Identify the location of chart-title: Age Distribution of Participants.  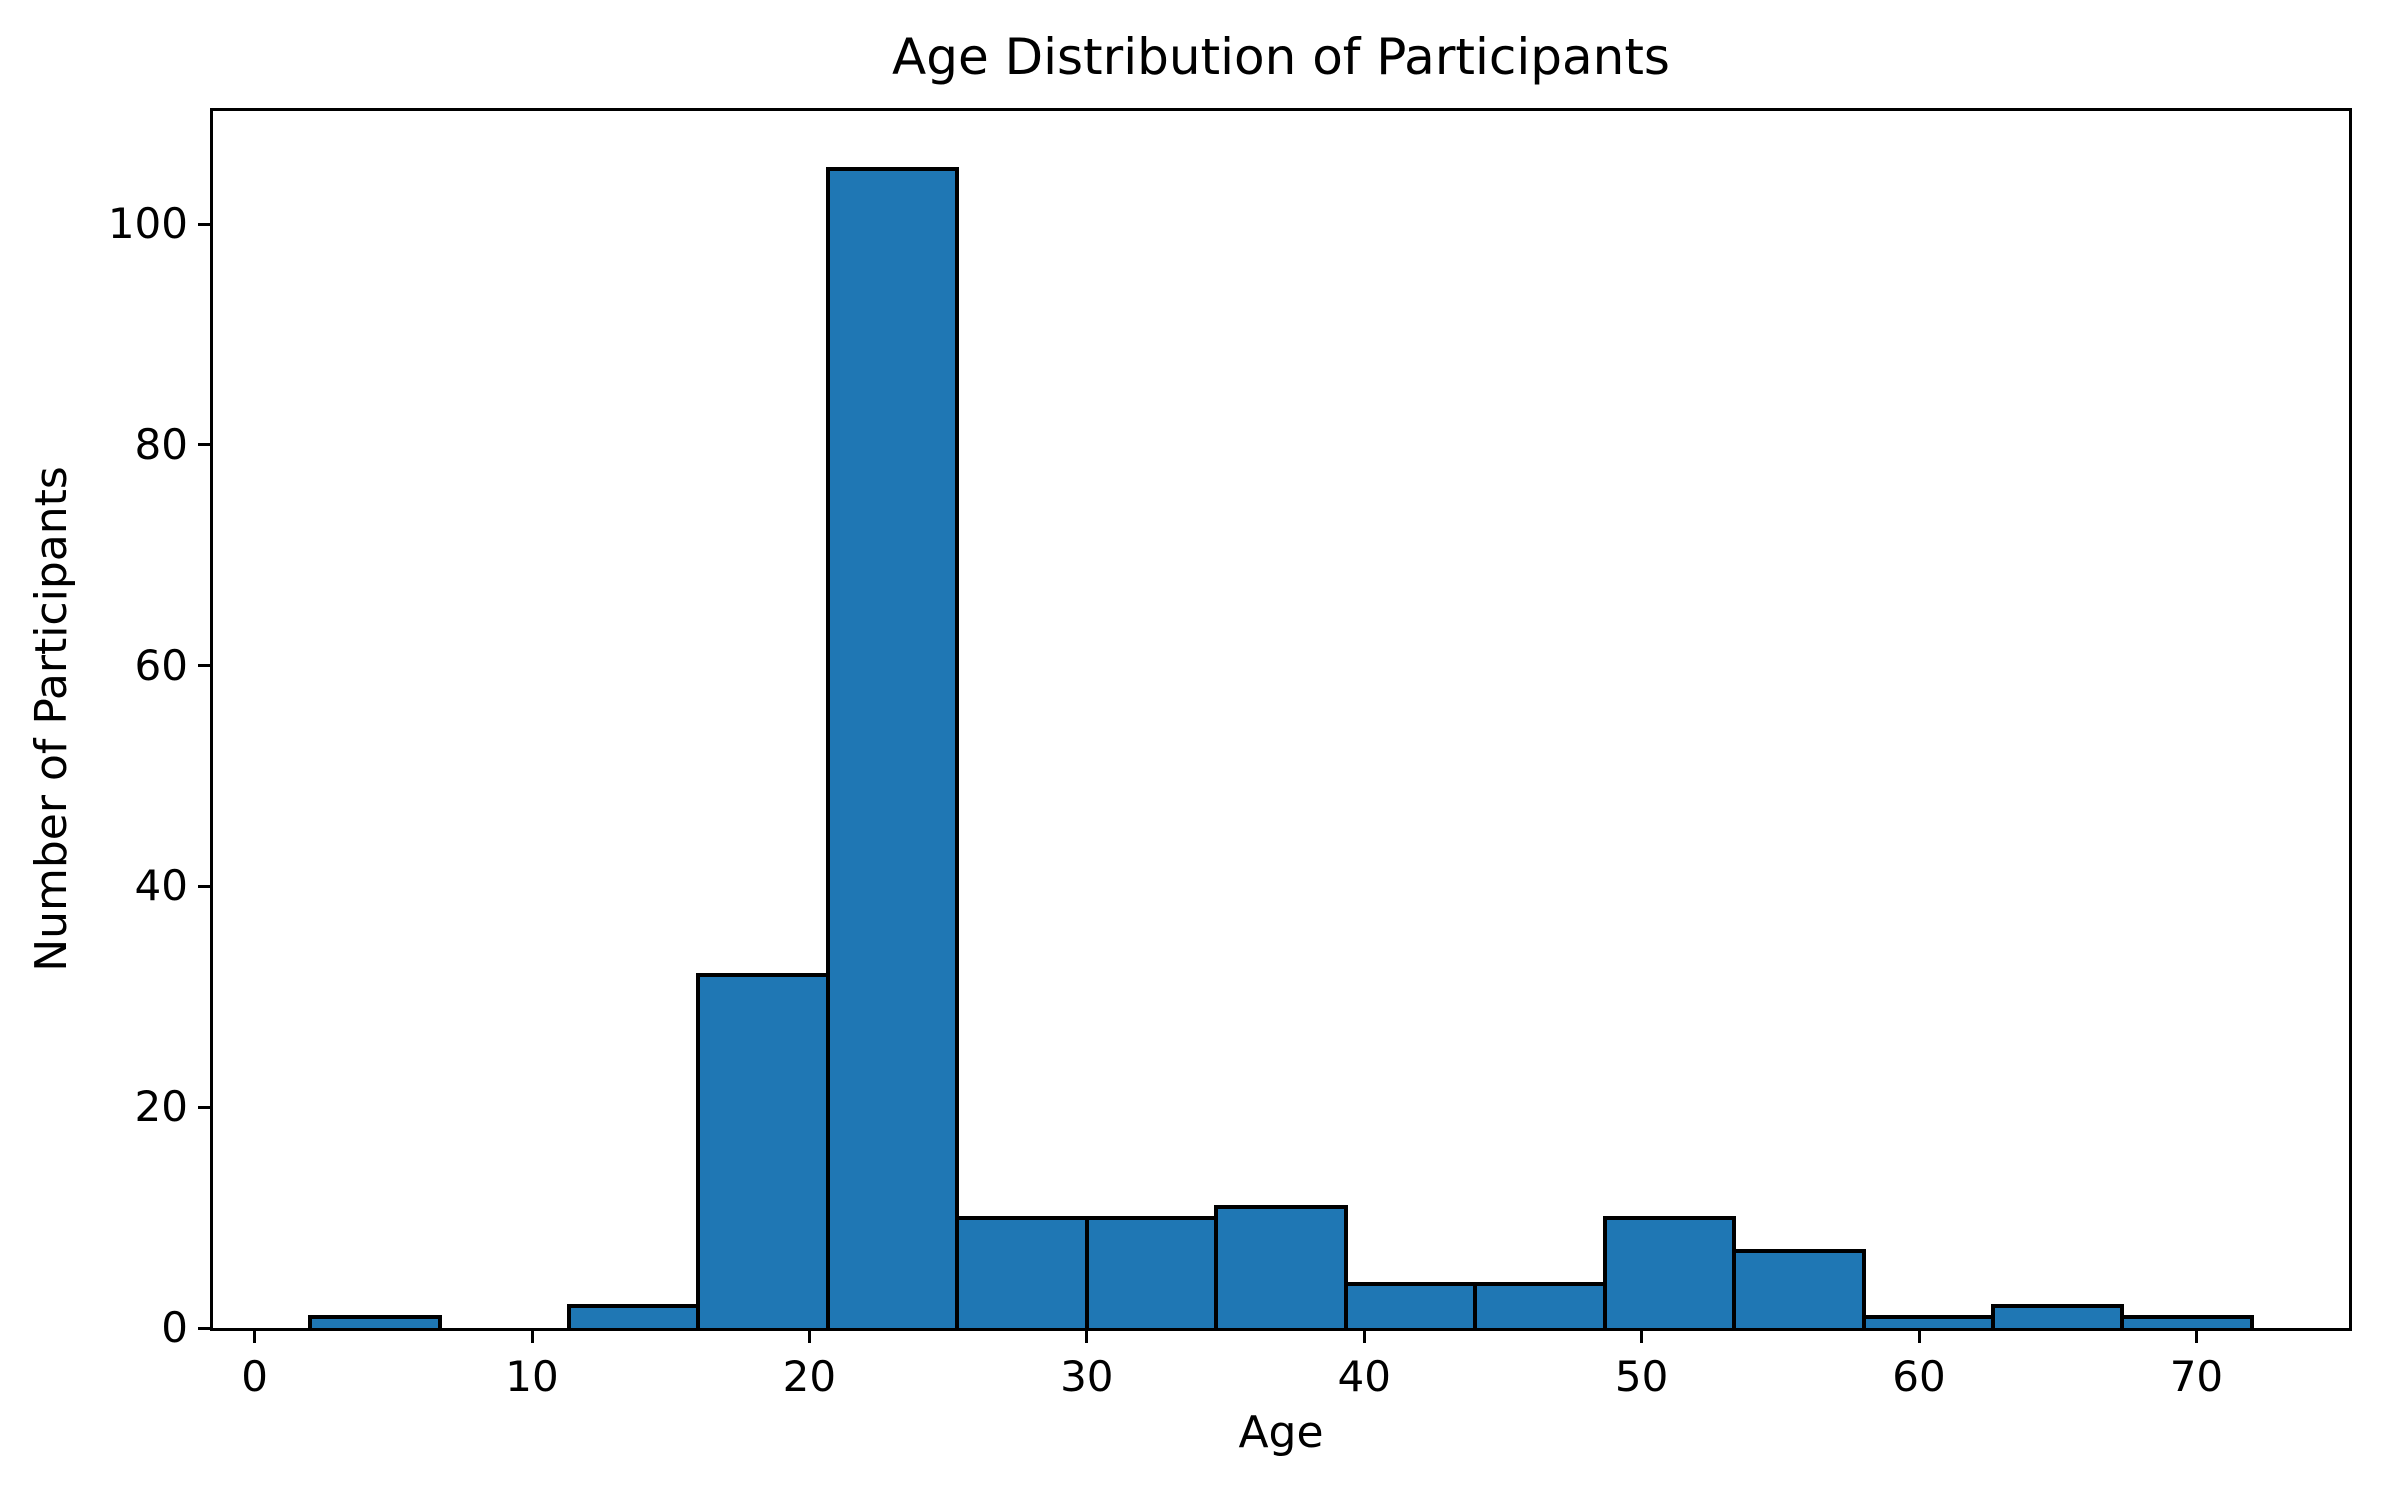
(1281, 57).